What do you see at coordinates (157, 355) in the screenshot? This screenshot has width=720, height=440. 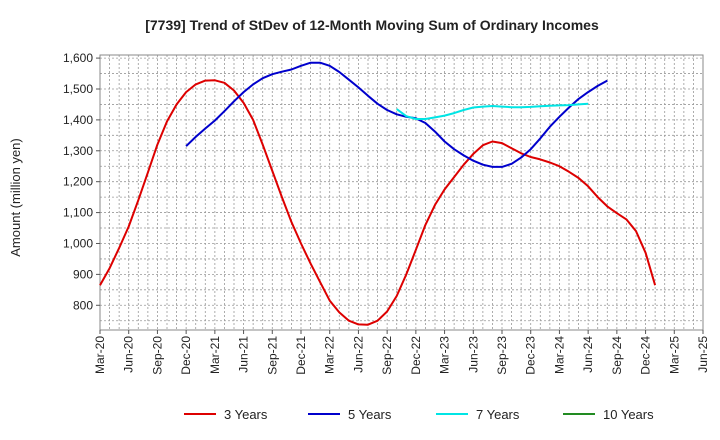 I see `x-tick-label: Sep-20` at bounding box center [157, 355].